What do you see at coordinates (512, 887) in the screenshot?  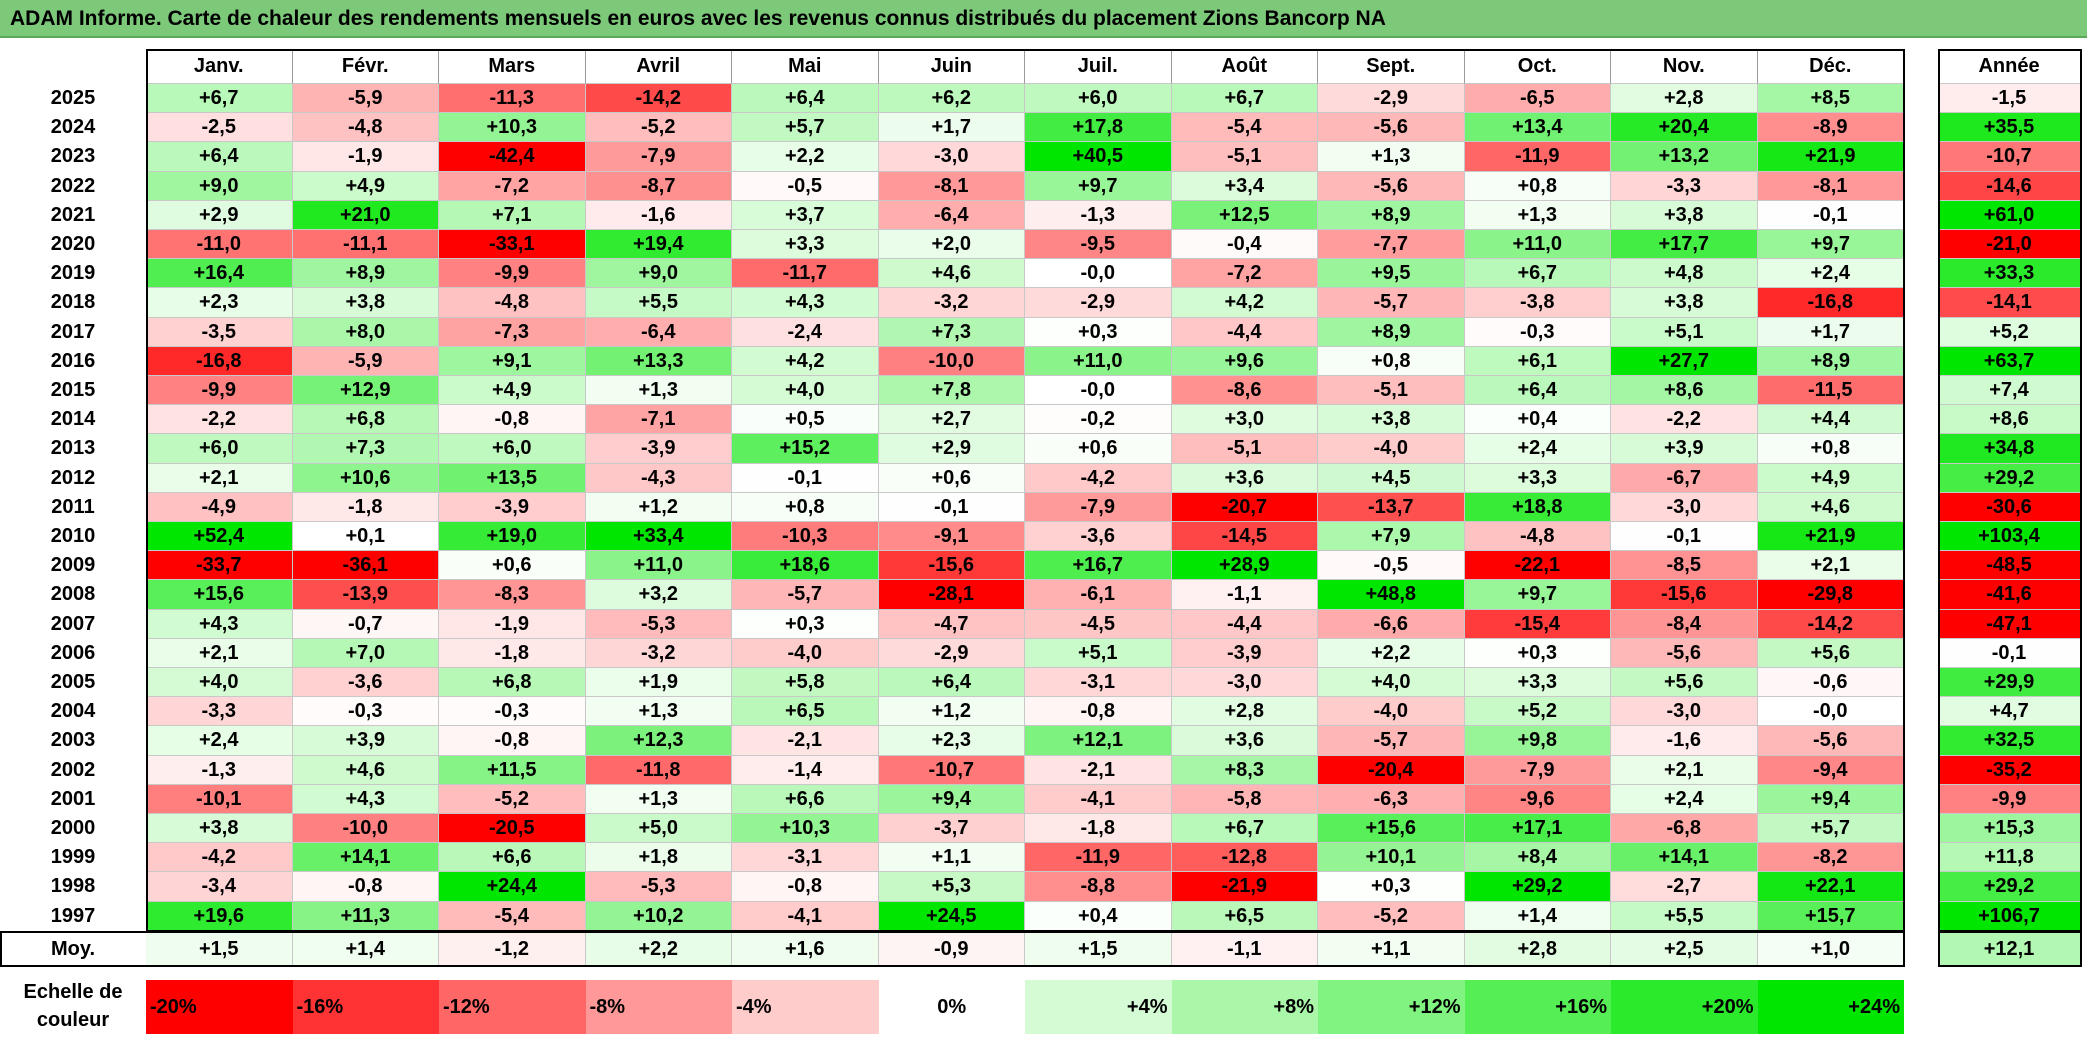 I see `heatmap-cell: +24,4` at bounding box center [512, 887].